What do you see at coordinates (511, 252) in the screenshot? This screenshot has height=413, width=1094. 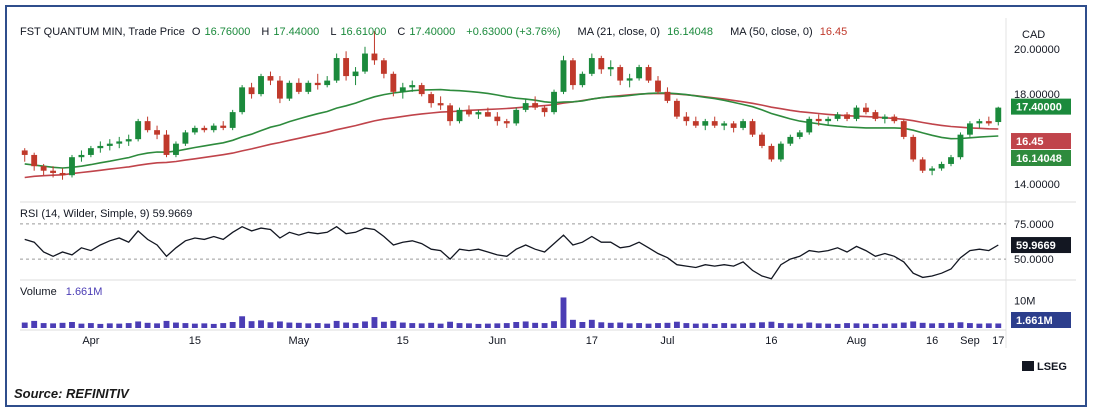 I see `rsi-line` at bounding box center [511, 252].